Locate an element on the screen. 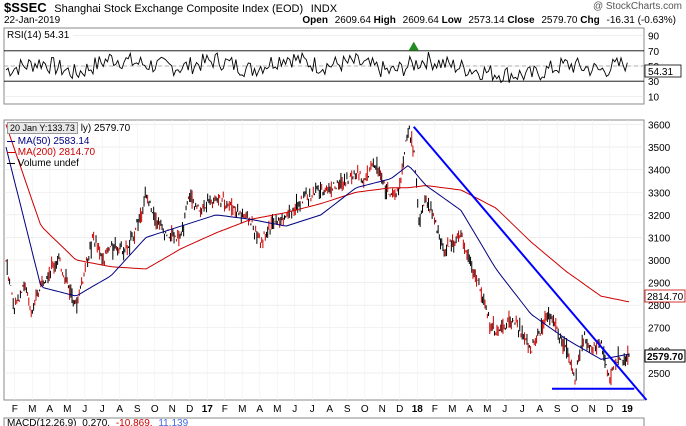  volume-legend: Volume undef is located at coordinates (43, 163).